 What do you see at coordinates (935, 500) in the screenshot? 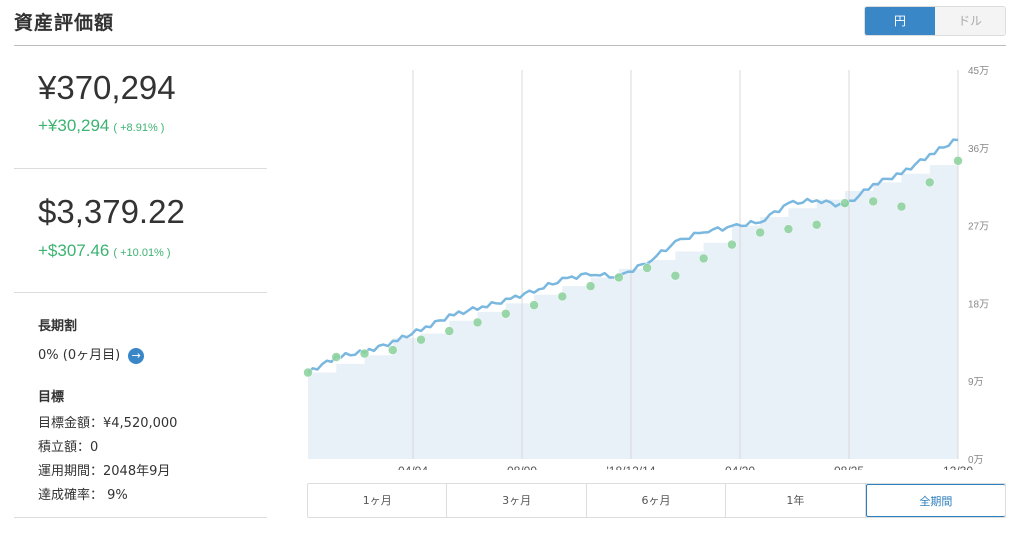
I see `tab-all-period: 全期間` at bounding box center [935, 500].